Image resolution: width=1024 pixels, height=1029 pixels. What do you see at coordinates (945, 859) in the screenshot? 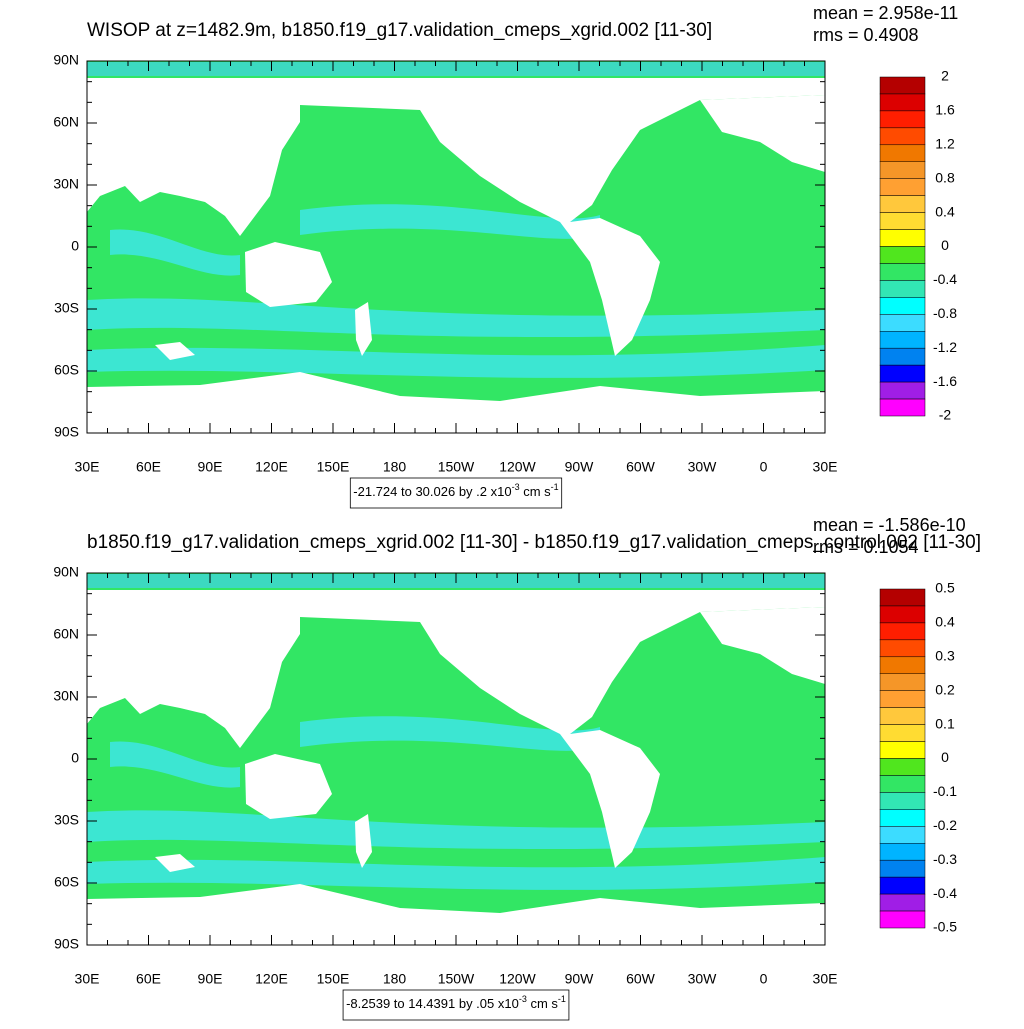
I see `colorbar-label: -0.3` at bounding box center [945, 859].